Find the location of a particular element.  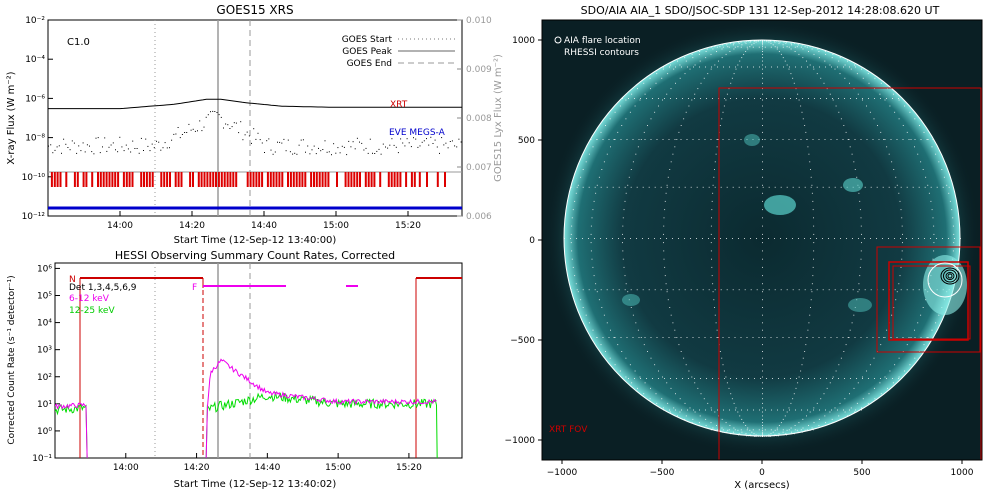

hessi-y-tick-label: 10⁶ is located at coordinates (44, 269).